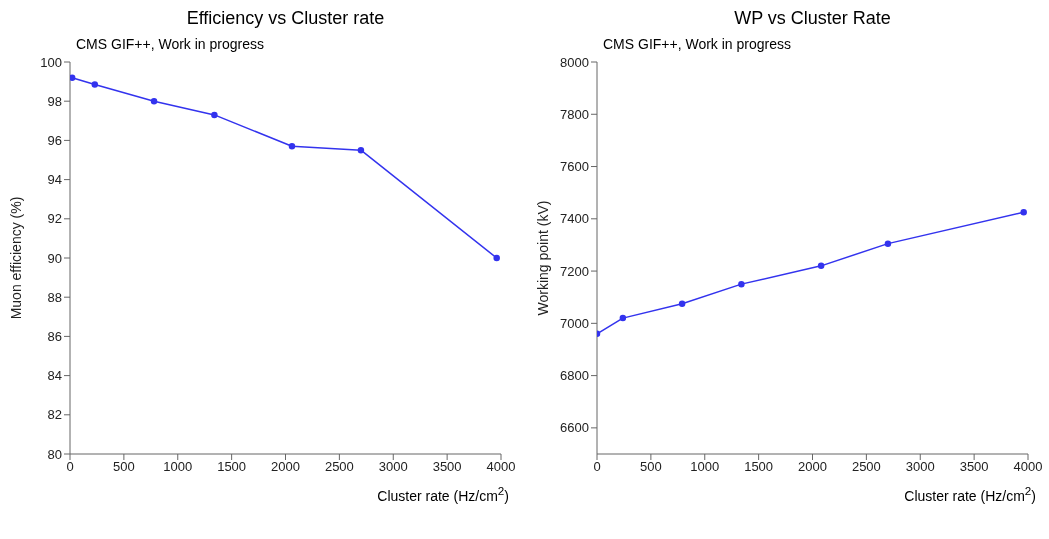  Describe the element at coordinates (574, 271) in the screenshot. I see `y-tick-label: 7200` at that location.